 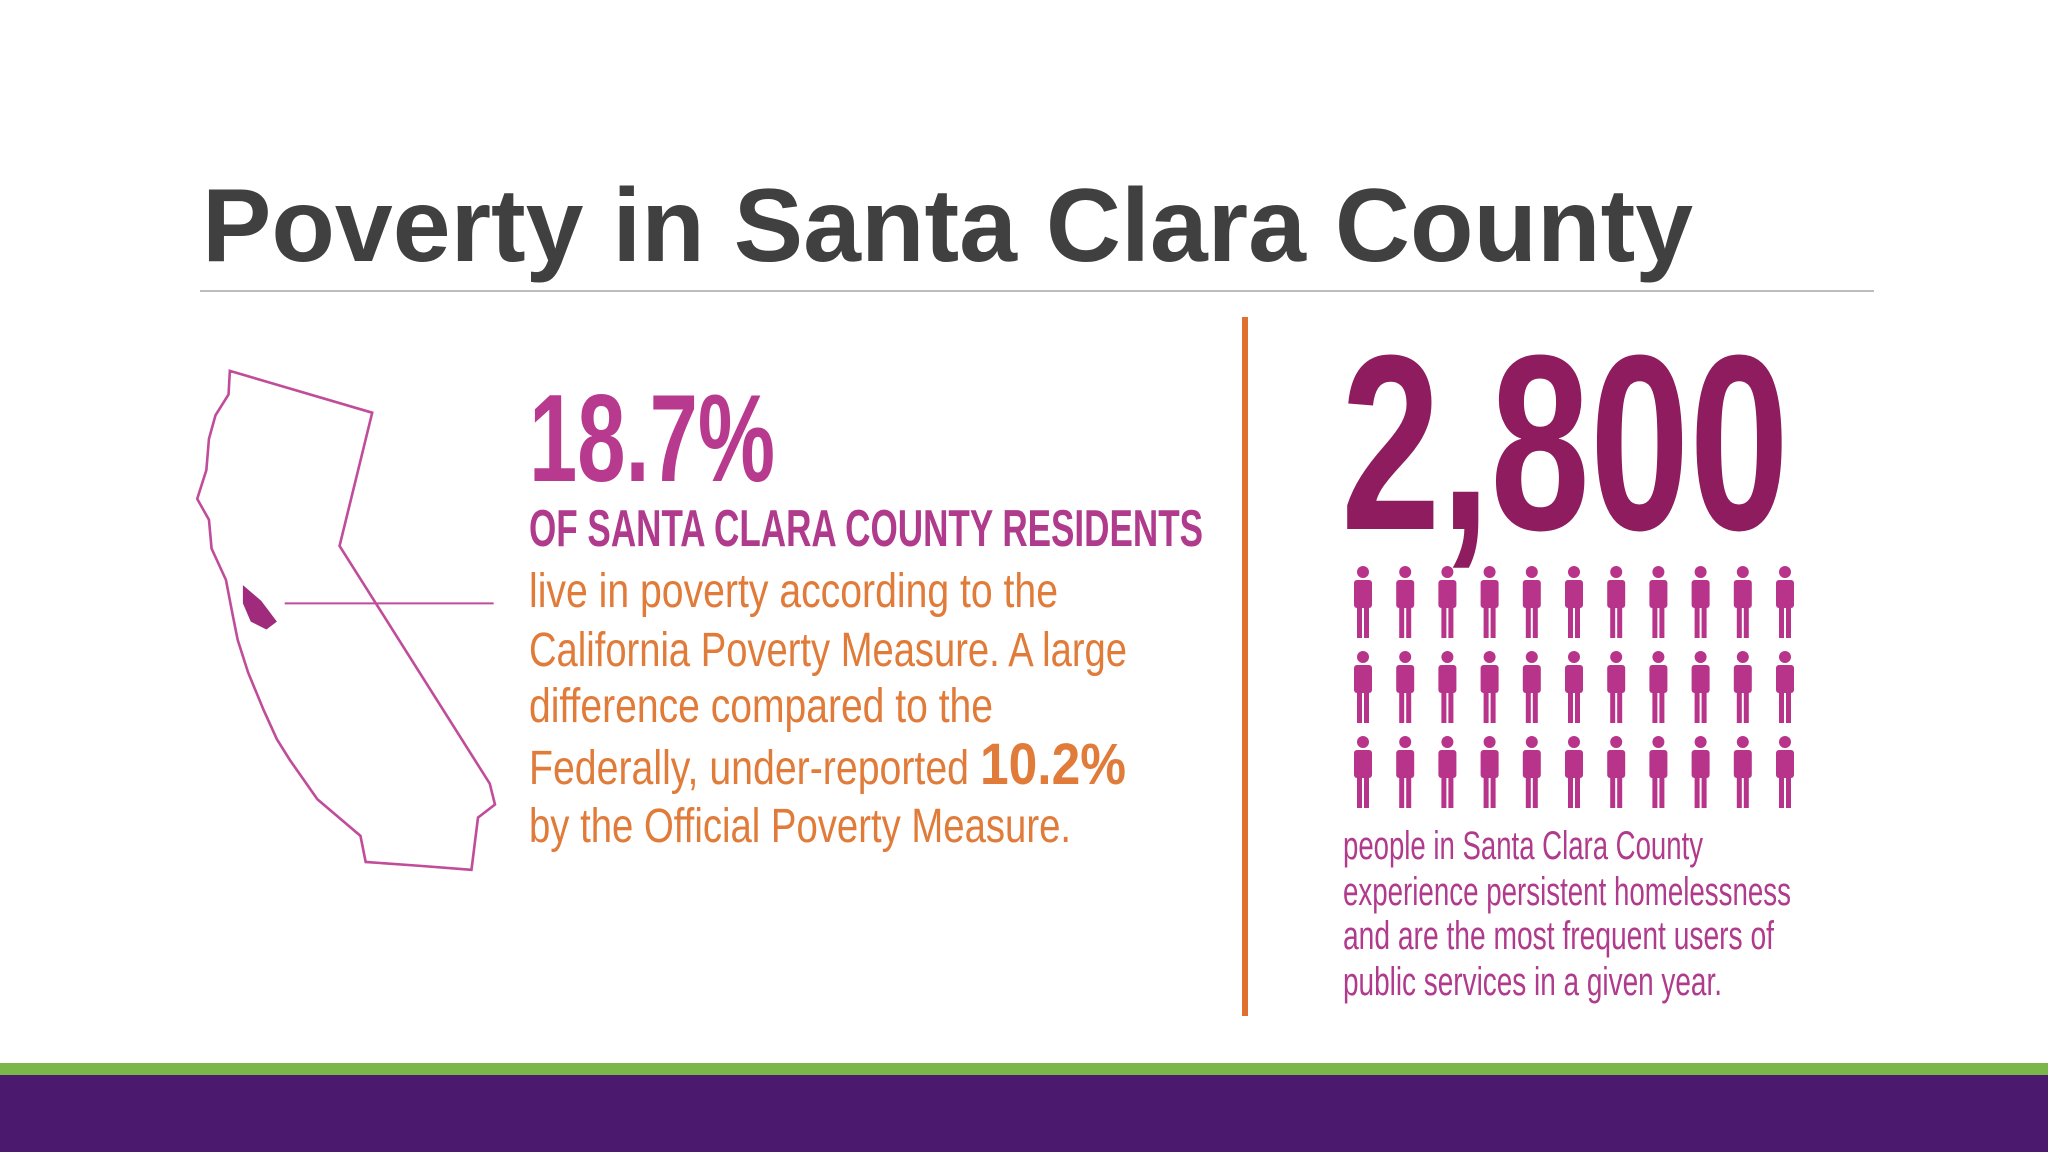 What do you see at coordinates (259, 607) in the screenshot?
I see `county-highlight` at bounding box center [259, 607].